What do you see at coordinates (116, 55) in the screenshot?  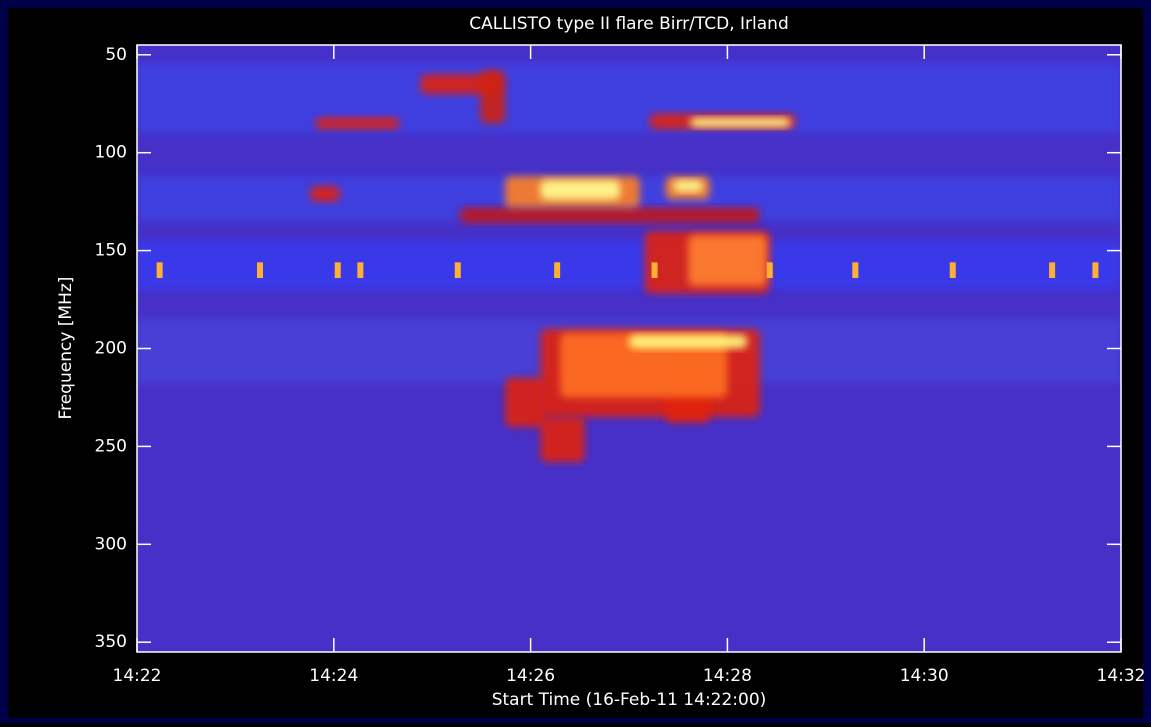 I see `y-tick-label: 50` at bounding box center [116, 55].